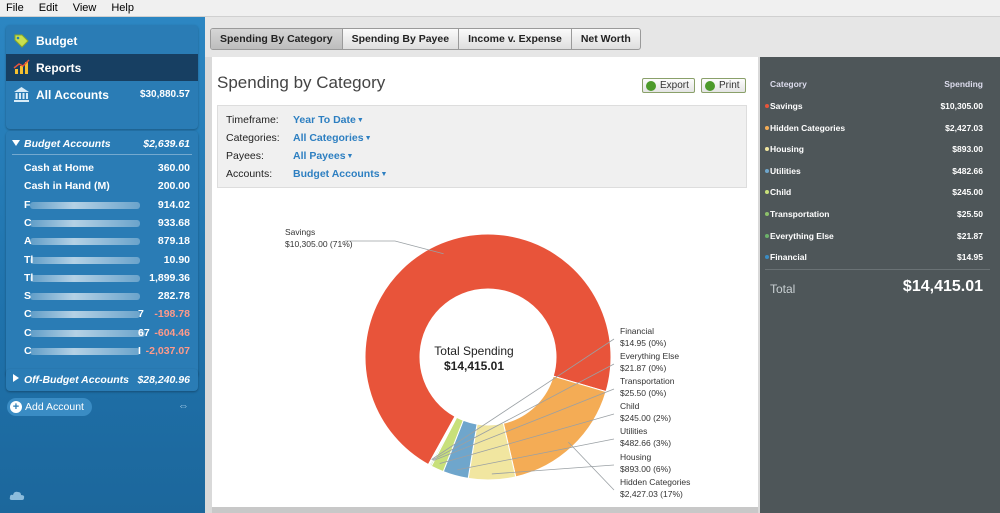 The image size is (1000, 513). I want to click on summary-row: Housing $893.00, so click(880, 150).